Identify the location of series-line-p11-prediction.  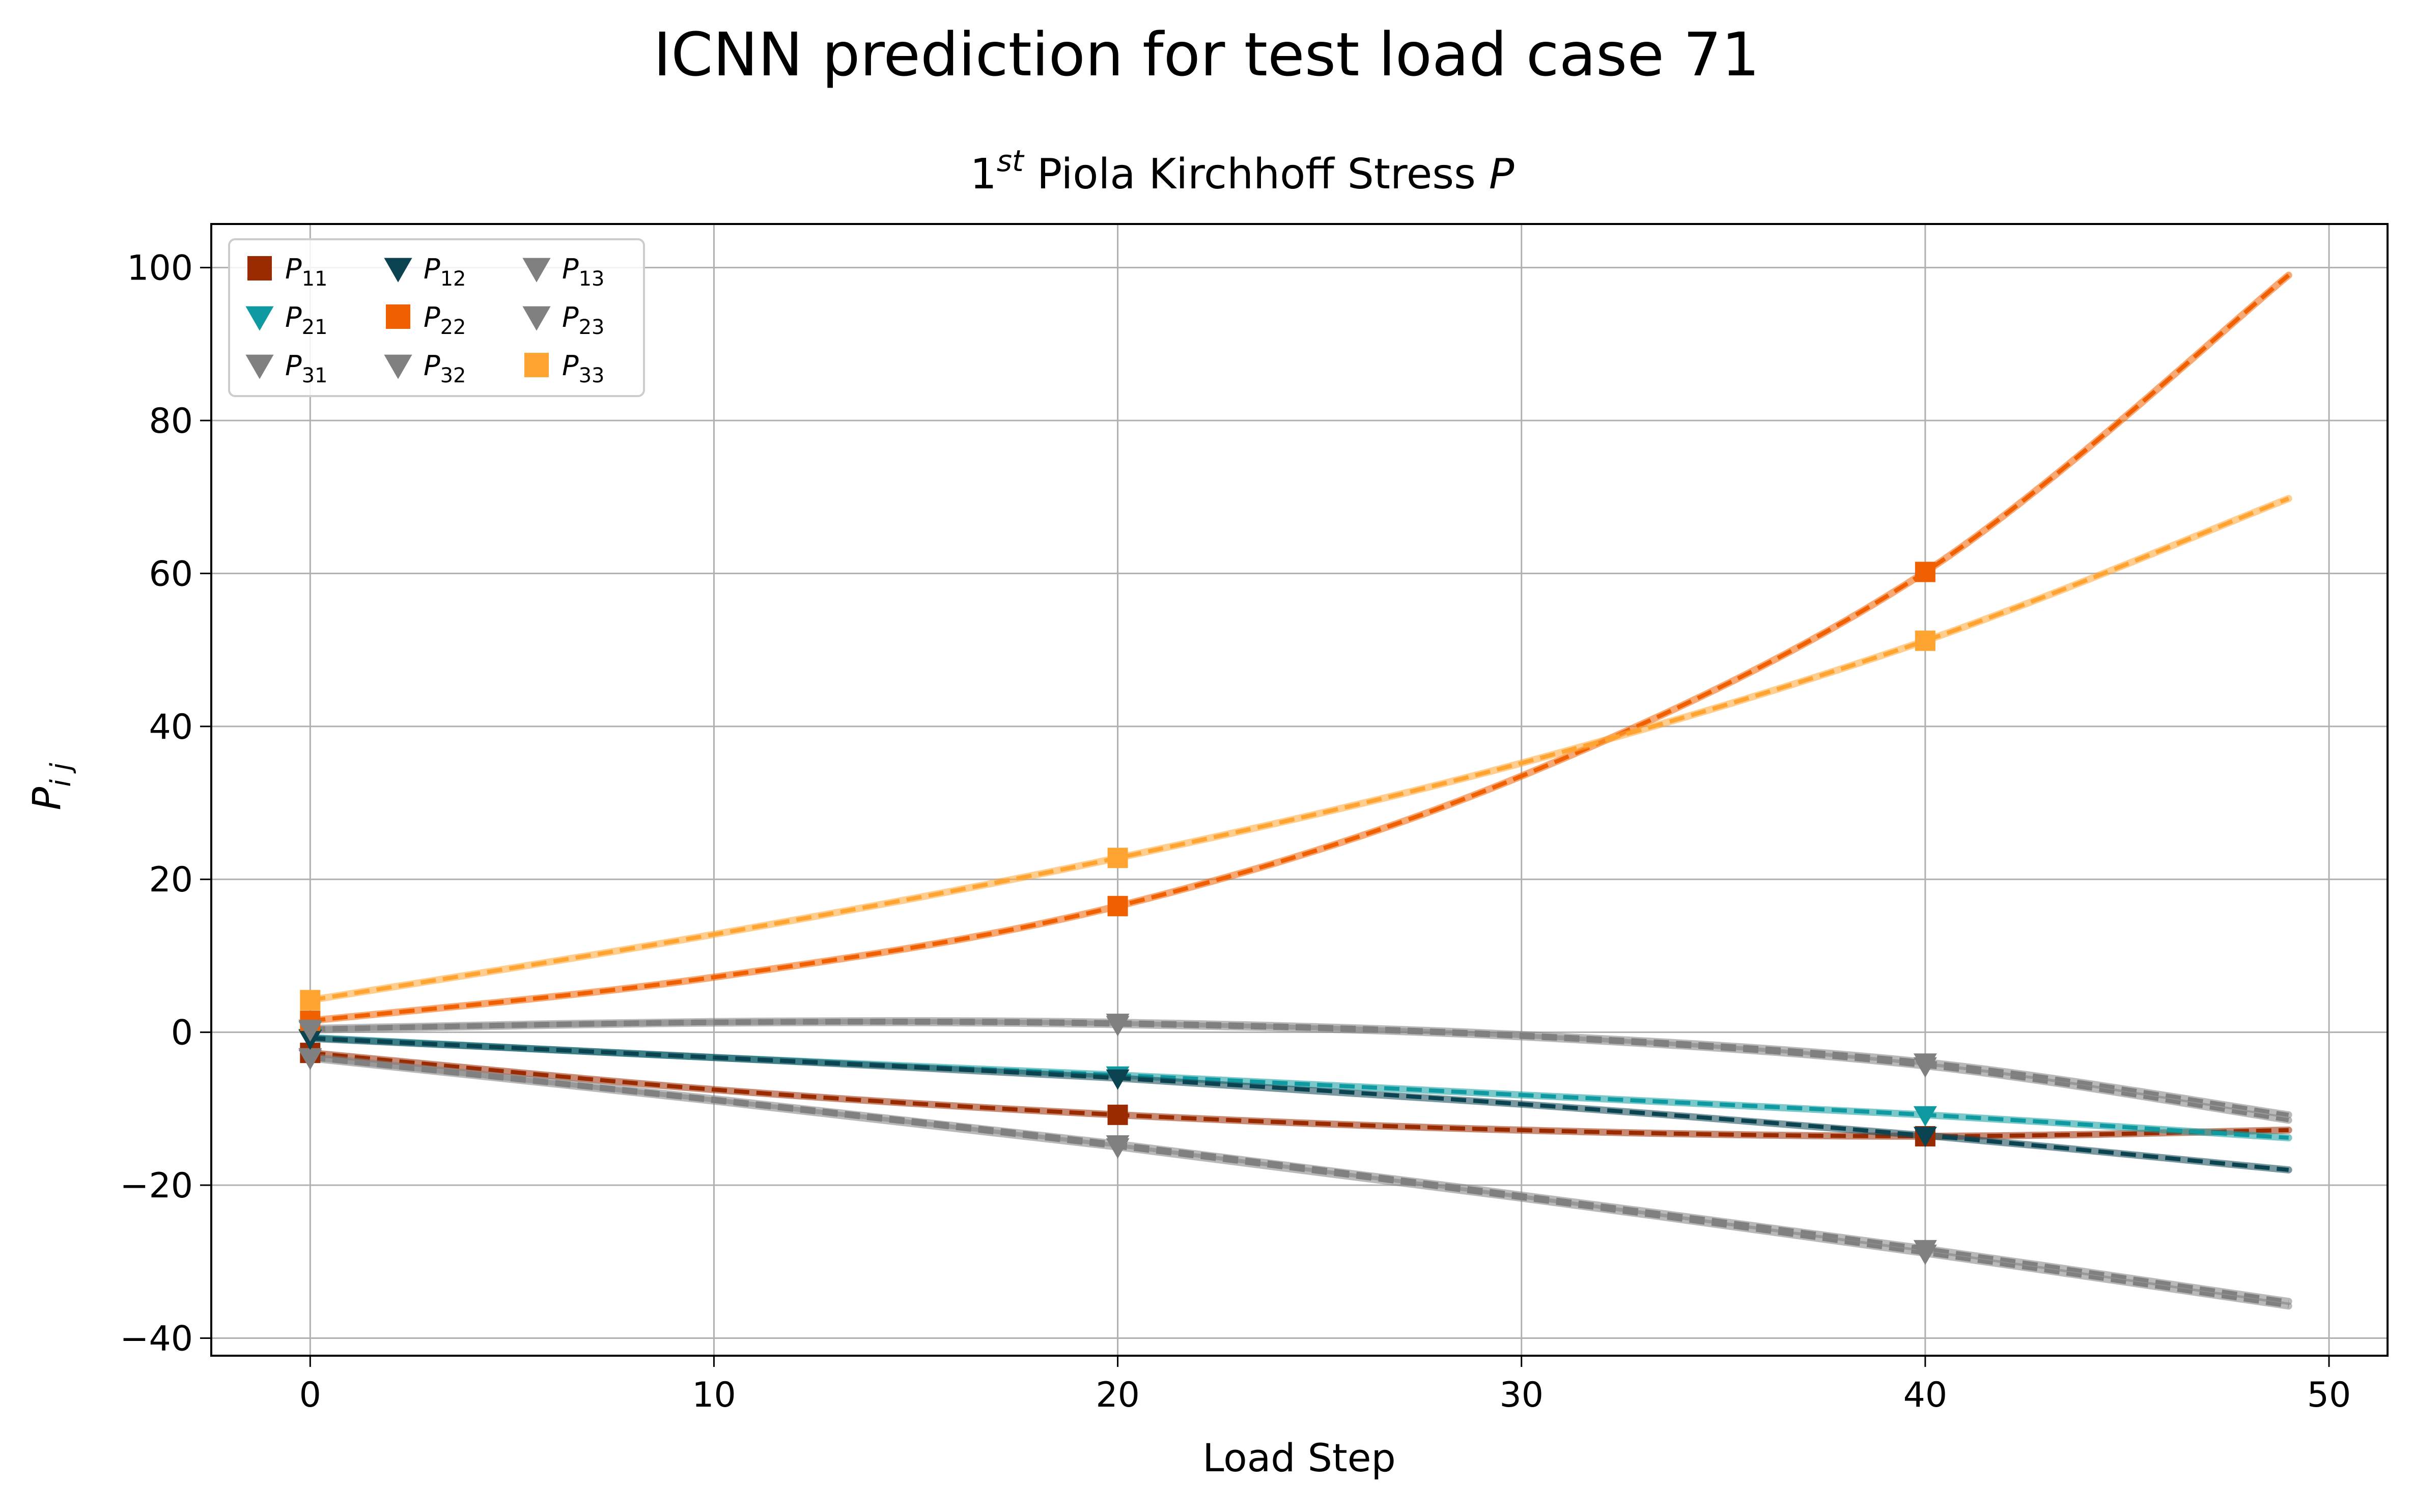
(1299, 1094).